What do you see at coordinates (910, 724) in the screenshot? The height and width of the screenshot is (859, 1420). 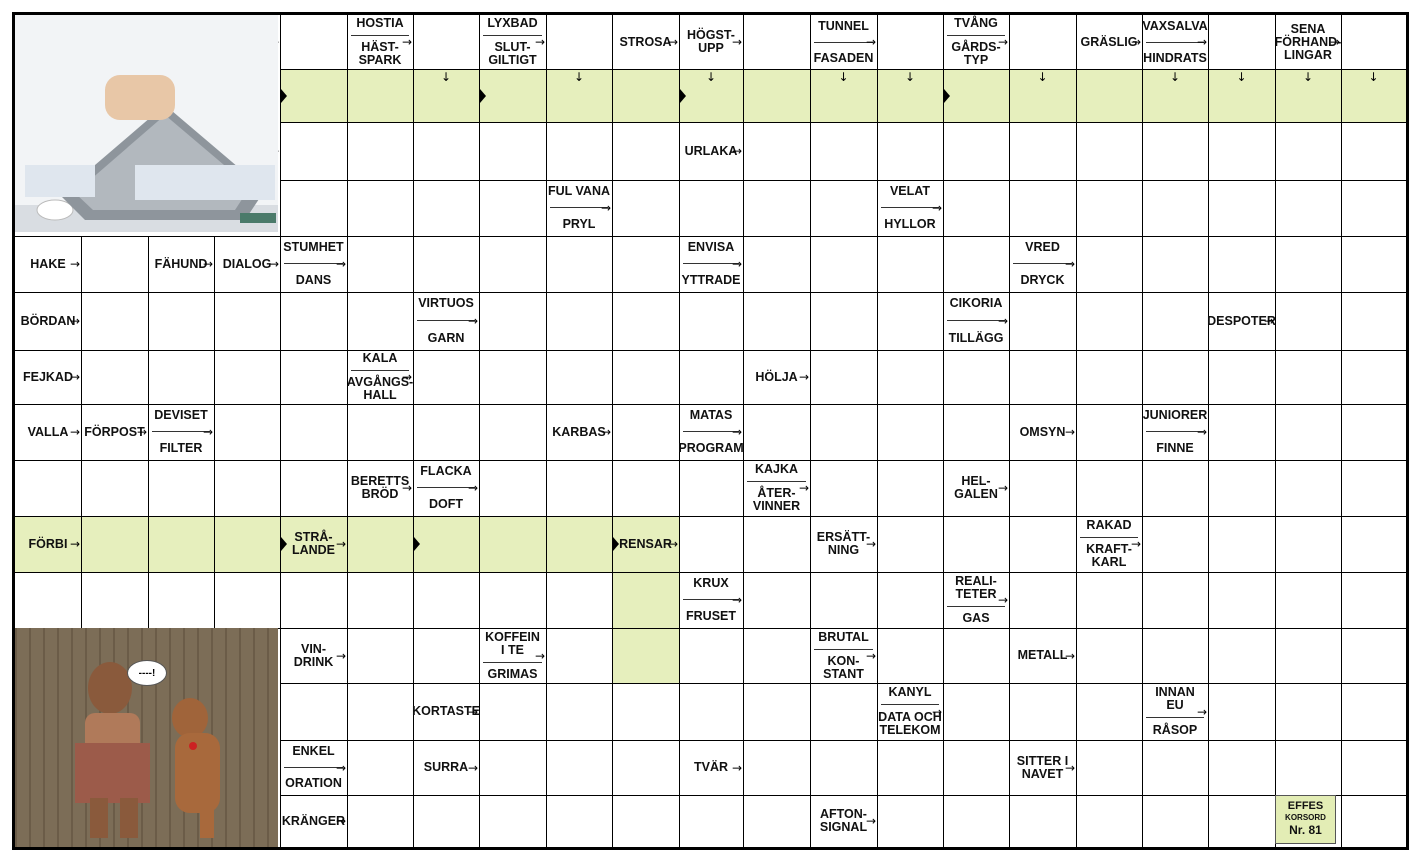 I see `clue-text: DATA OCH TELEKOM` at bounding box center [910, 724].